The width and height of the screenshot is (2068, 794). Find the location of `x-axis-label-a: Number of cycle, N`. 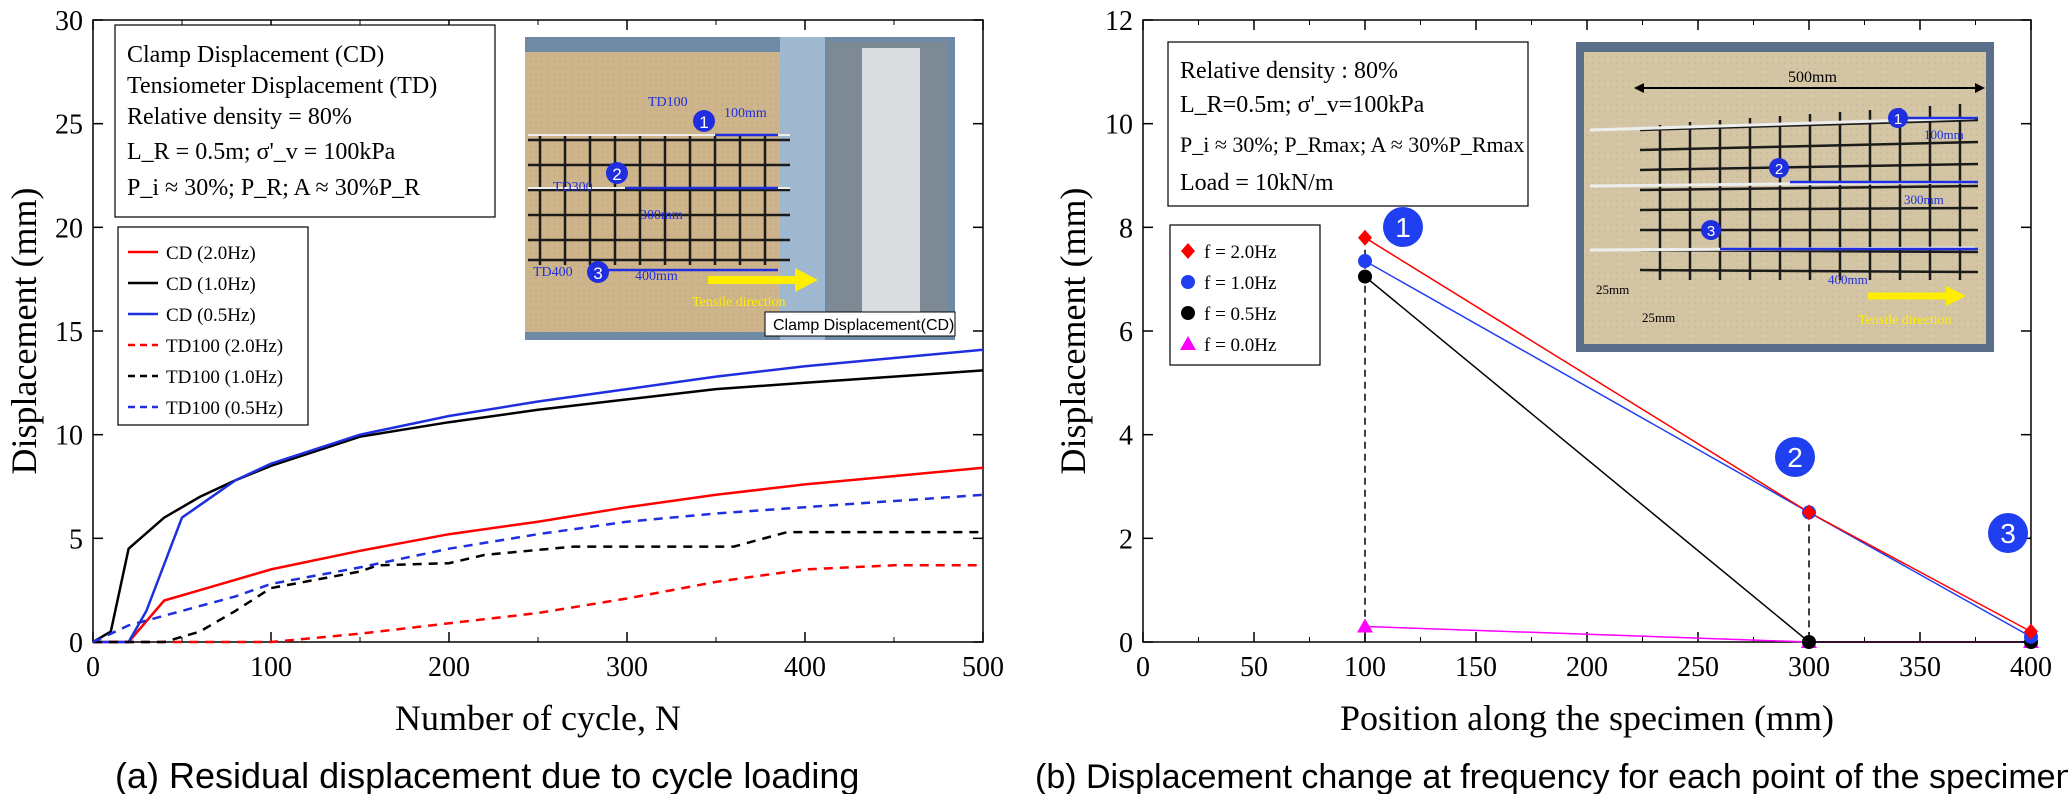

x-axis-label-a: Number of cycle, N is located at coordinates (538, 718).